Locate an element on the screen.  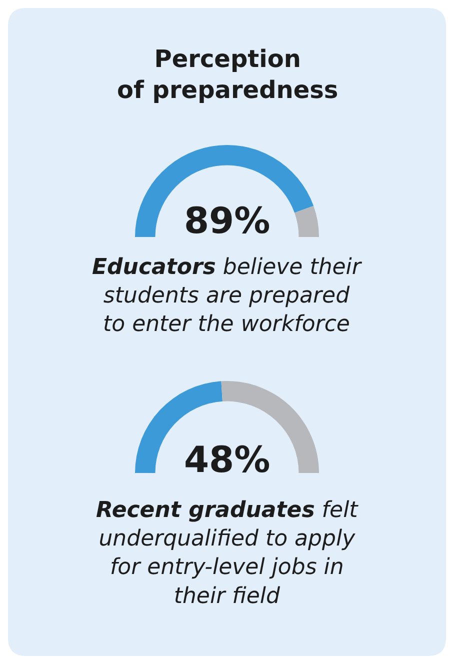
text: Educators is located at coordinates (154, 267).